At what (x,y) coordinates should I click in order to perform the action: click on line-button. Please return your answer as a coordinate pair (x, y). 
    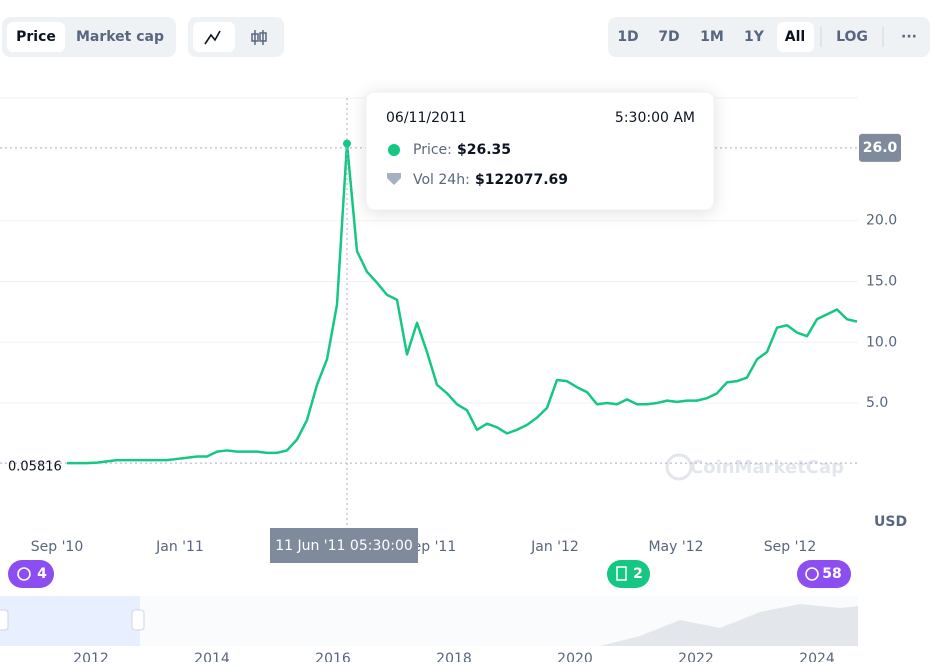
    Looking at the image, I should click on (214, 37).